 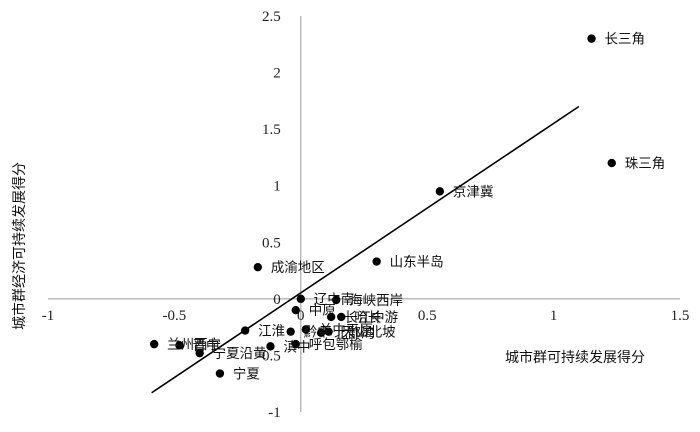 I want to click on point-label: 关中平原, so click(x=346, y=330).